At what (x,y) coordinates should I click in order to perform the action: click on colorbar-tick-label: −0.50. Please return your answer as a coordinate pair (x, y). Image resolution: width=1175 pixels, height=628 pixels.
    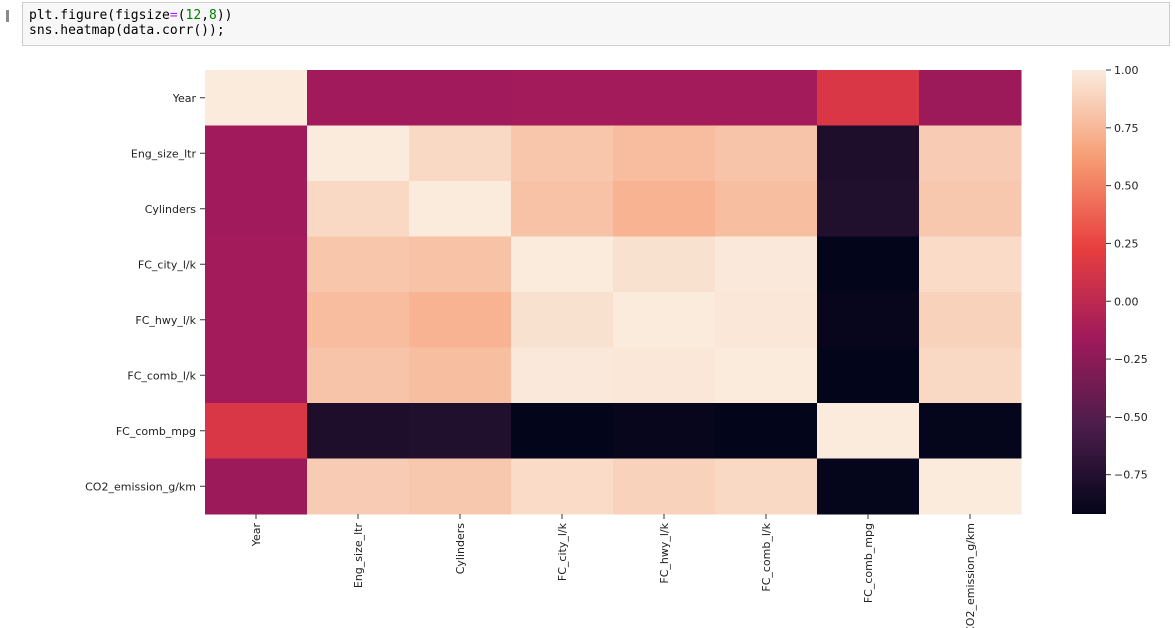
    Looking at the image, I should click on (1131, 417).